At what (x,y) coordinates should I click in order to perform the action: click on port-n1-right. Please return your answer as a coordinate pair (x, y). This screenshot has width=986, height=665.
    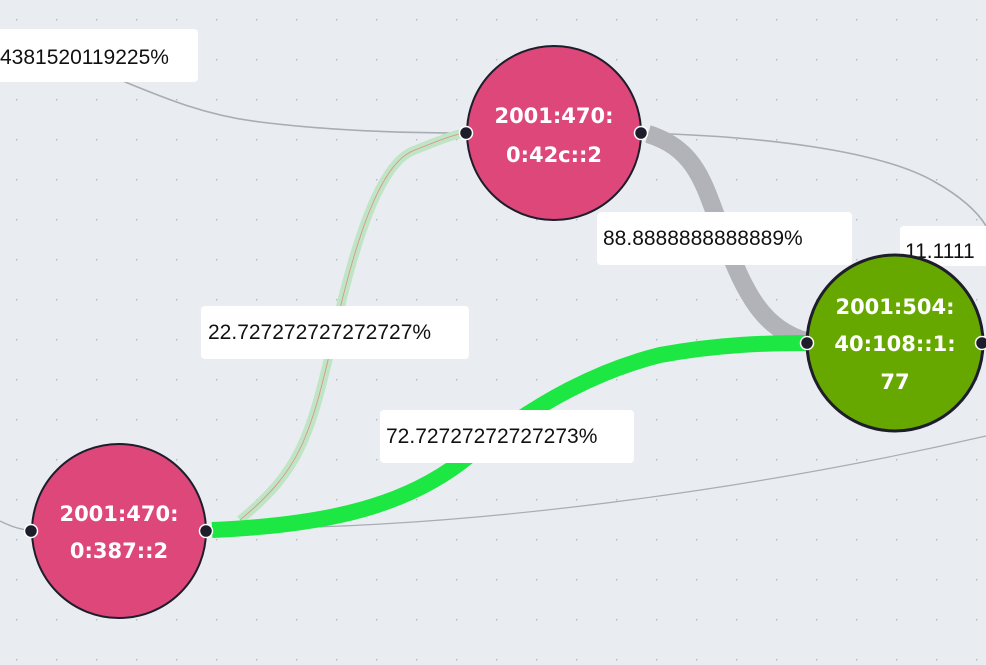
    Looking at the image, I should click on (641, 133).